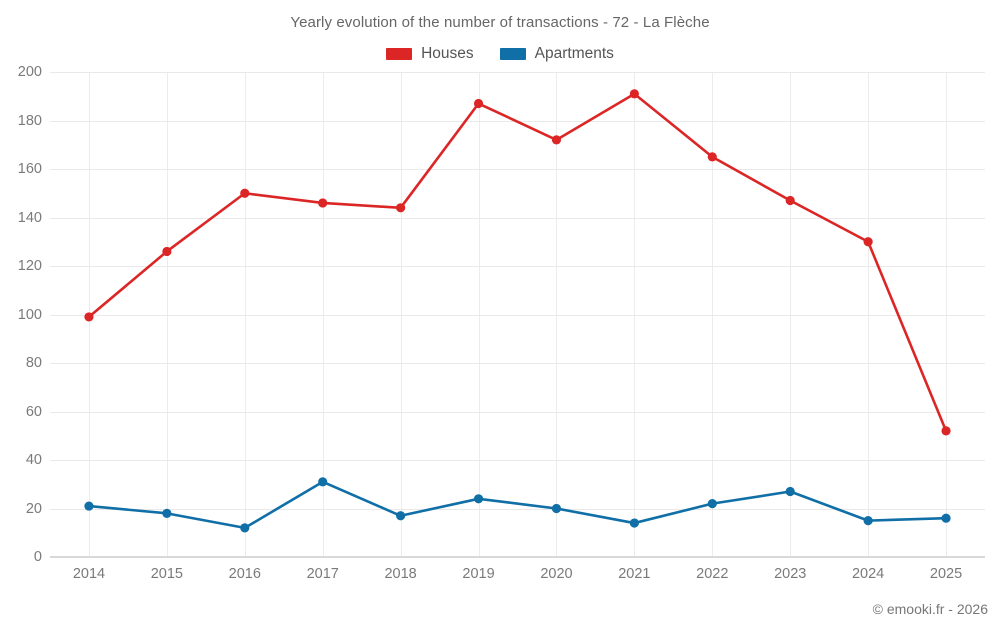  Describe the element at coordinates (33, 508) in the screenshot. I see `y-tick-label: 20` at that location.